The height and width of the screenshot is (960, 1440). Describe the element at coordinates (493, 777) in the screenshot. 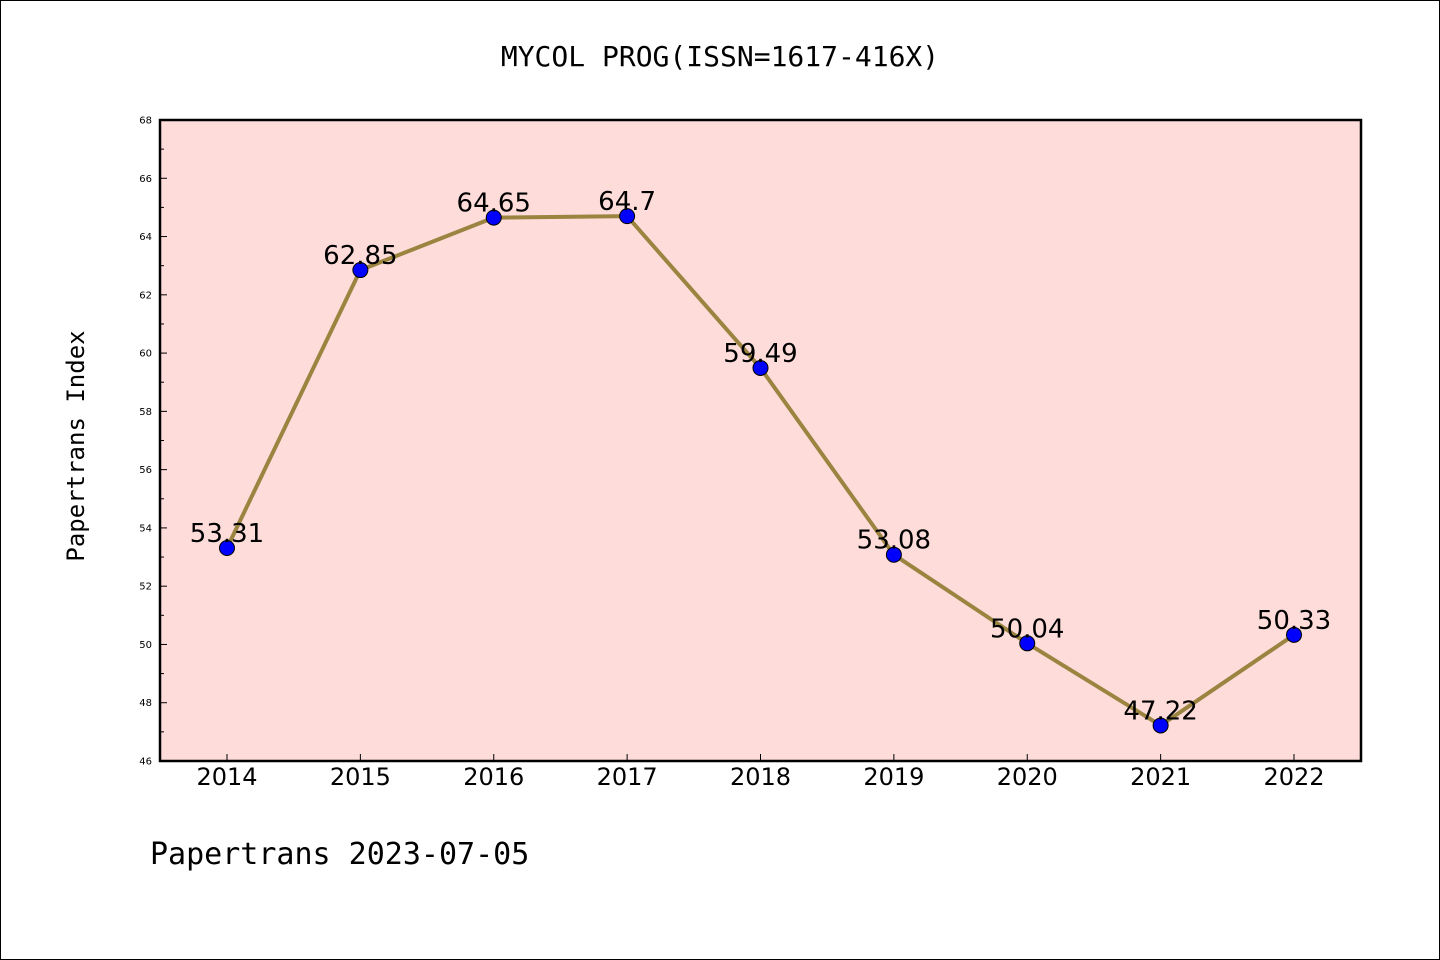

I see `x-tick-label: 2016` at that location.